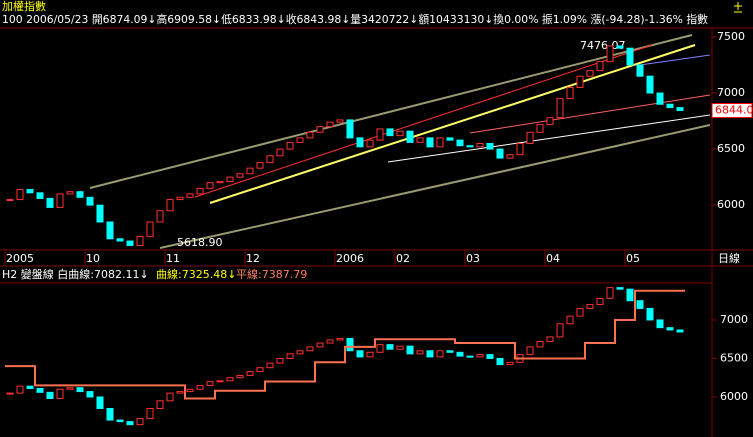  I want to click on x-tick-label: 12, so click(253, 258).